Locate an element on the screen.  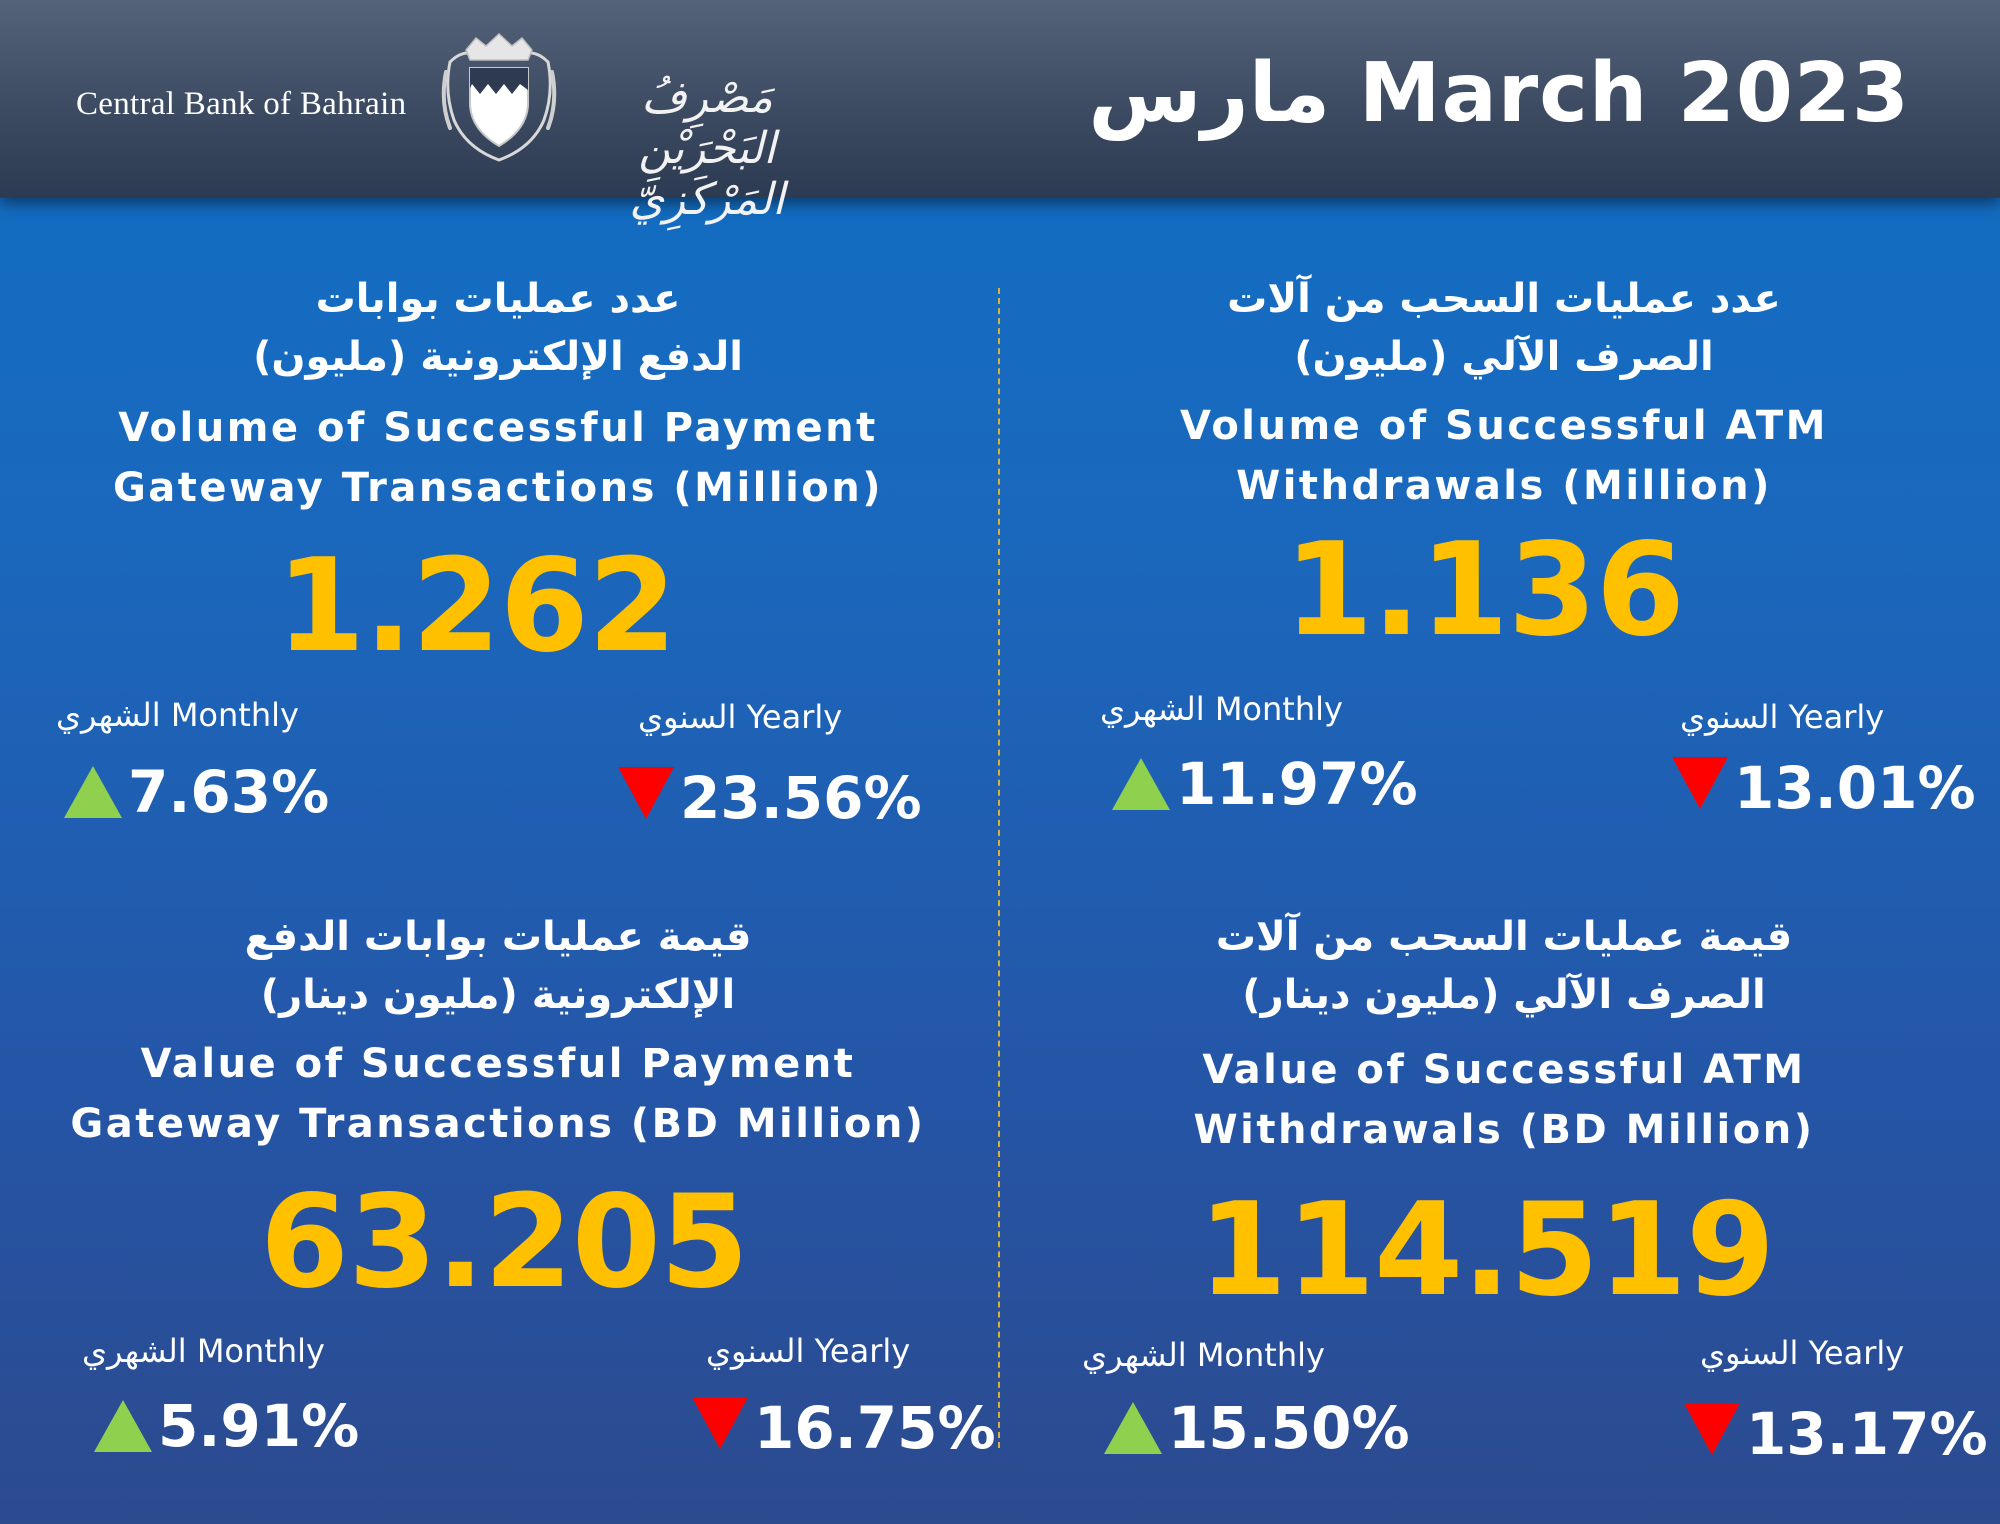
yearly-change: 13.01% is located at coordinates (1824, 788).